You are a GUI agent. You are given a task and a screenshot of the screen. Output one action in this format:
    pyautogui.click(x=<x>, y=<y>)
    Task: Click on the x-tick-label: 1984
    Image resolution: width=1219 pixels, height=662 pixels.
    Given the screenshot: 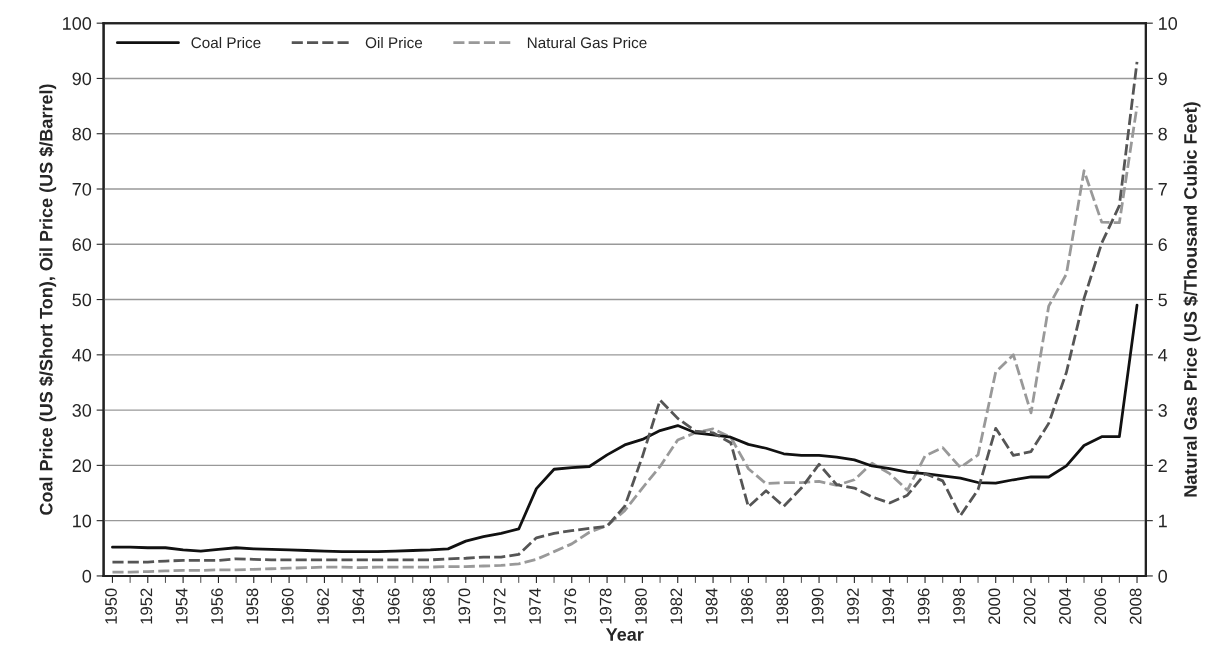 What is the action you would take?
    pyautogui.click(x=711, y=606)
    